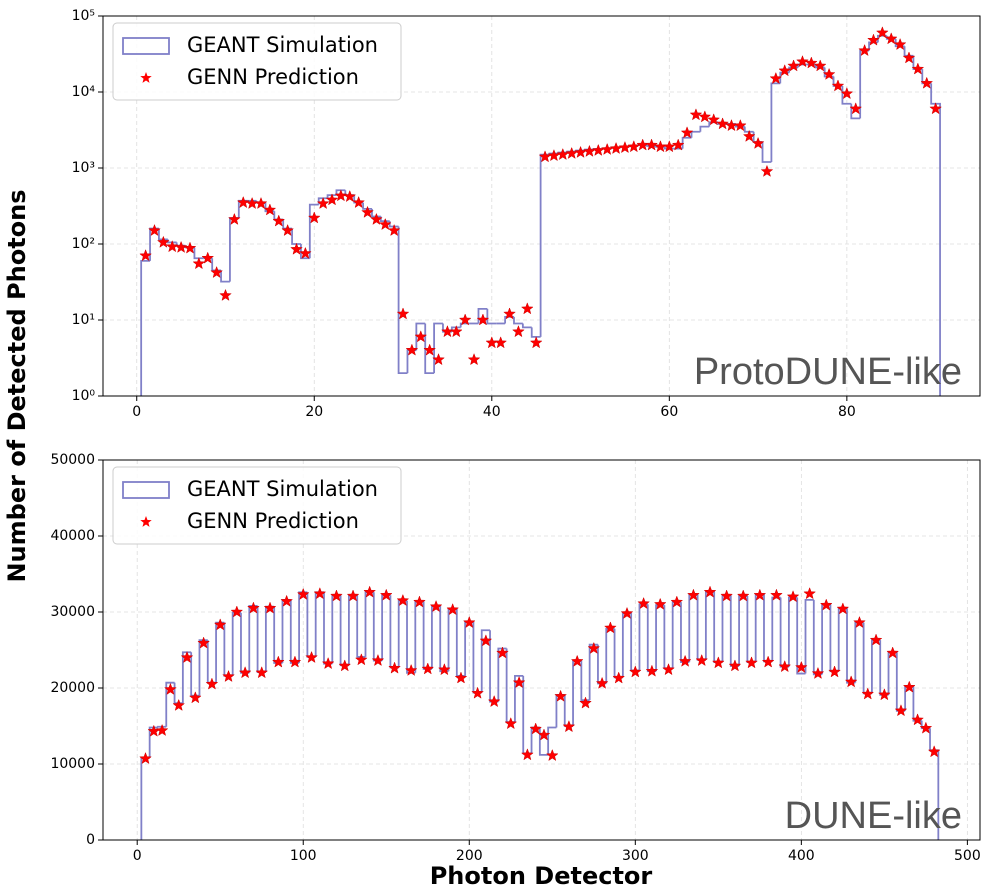 This screenshot has width=985, height=889. I want to click on y-tick-label: 10³, so click(83, 168).